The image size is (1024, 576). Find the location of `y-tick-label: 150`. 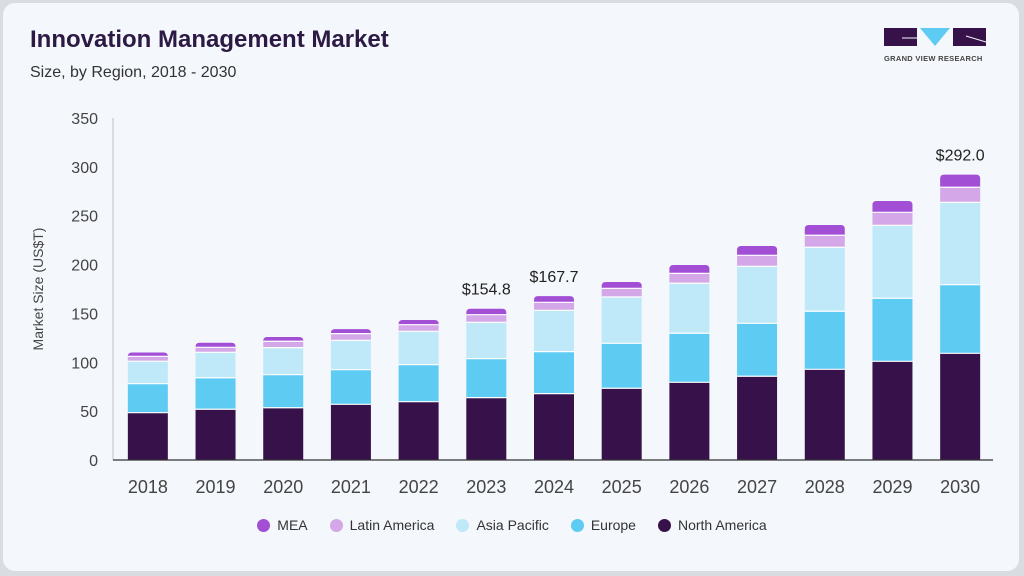

y-tick-label: 150 is located at coordinates (84, 314).